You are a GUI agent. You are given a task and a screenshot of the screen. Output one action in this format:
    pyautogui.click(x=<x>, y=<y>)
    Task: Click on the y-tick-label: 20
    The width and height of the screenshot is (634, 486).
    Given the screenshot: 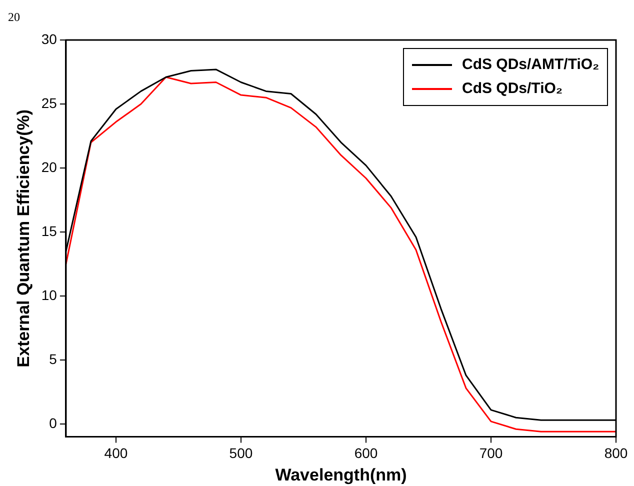 What is the action you would take?
    pyautogui.click(x=49, y=166)
    